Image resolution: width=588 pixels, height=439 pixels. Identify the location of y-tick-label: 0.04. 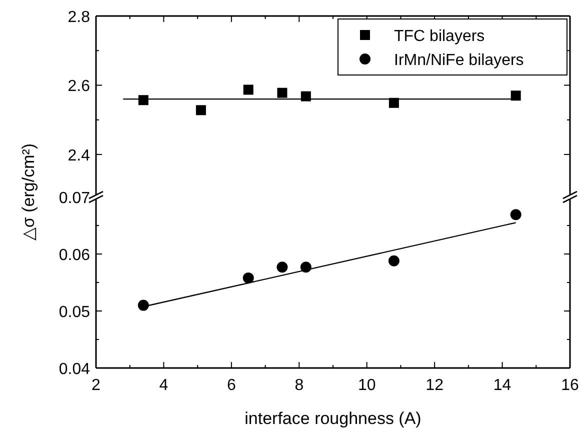
(74, 369).